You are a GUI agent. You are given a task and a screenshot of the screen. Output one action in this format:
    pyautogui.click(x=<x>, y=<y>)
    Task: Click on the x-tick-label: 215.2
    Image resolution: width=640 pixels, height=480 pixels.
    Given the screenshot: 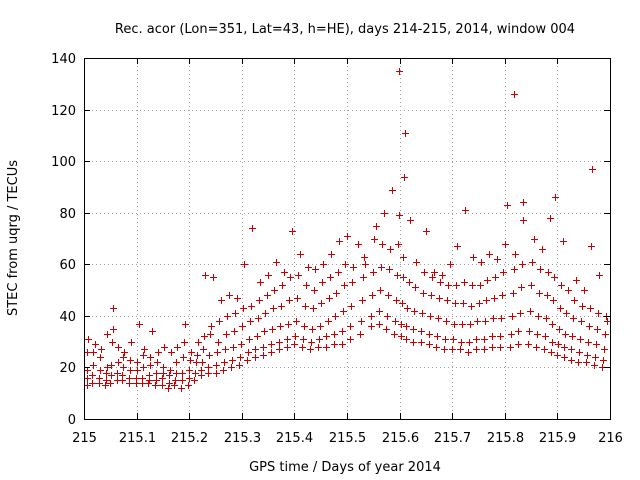 What is the action you would take?
    pyautogui.click(x=189, y=438)
    